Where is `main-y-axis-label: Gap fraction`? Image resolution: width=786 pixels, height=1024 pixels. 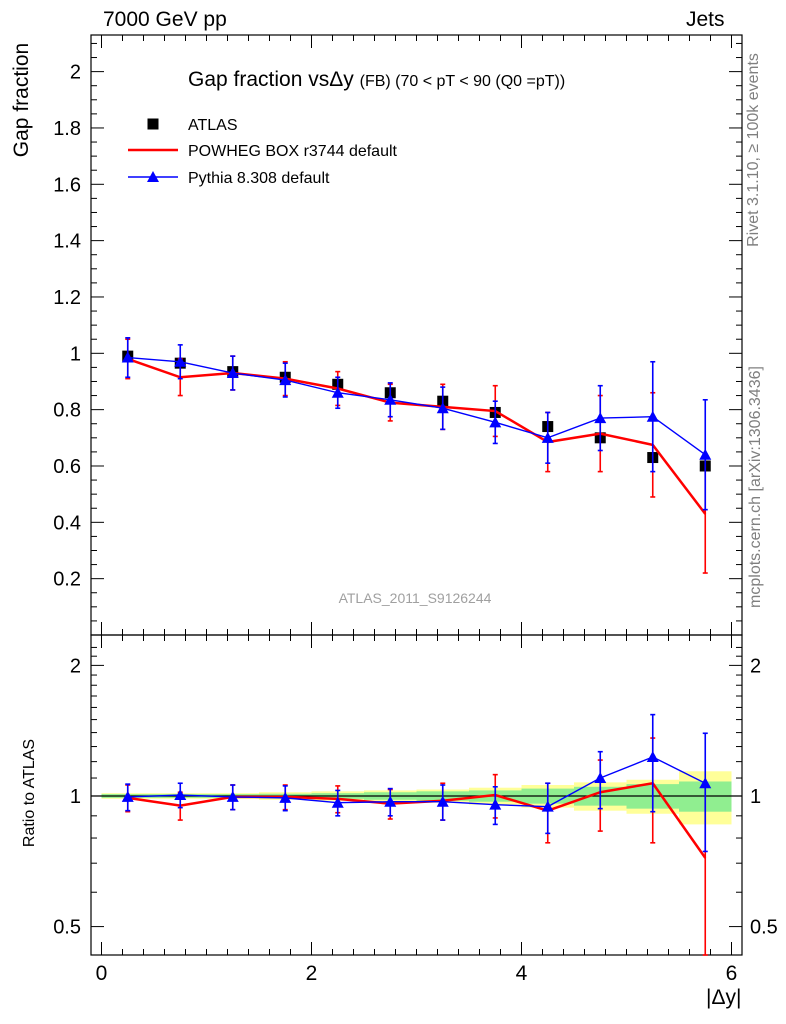
main-y-axis-label: Gap fraction is located at coordinates (21, 100).